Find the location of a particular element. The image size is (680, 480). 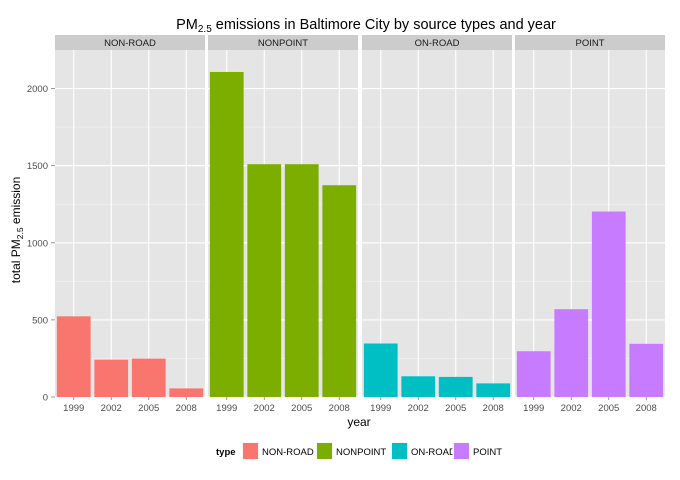

x-axis-label: year is located at coordinates (358, 422).